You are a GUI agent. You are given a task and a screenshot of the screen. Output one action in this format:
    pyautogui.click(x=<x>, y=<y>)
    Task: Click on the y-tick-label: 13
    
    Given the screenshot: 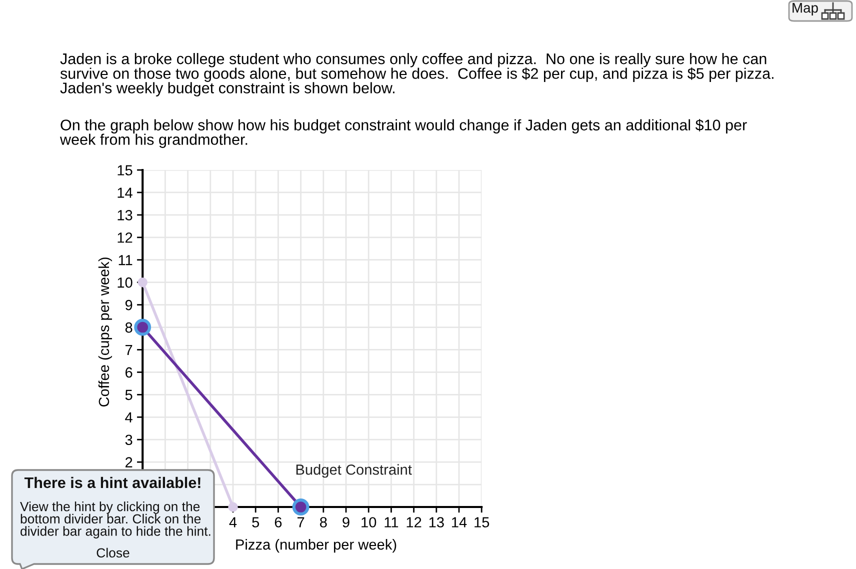 What is the action you would take?
    pyautogui.click(x=125, y=215)
    